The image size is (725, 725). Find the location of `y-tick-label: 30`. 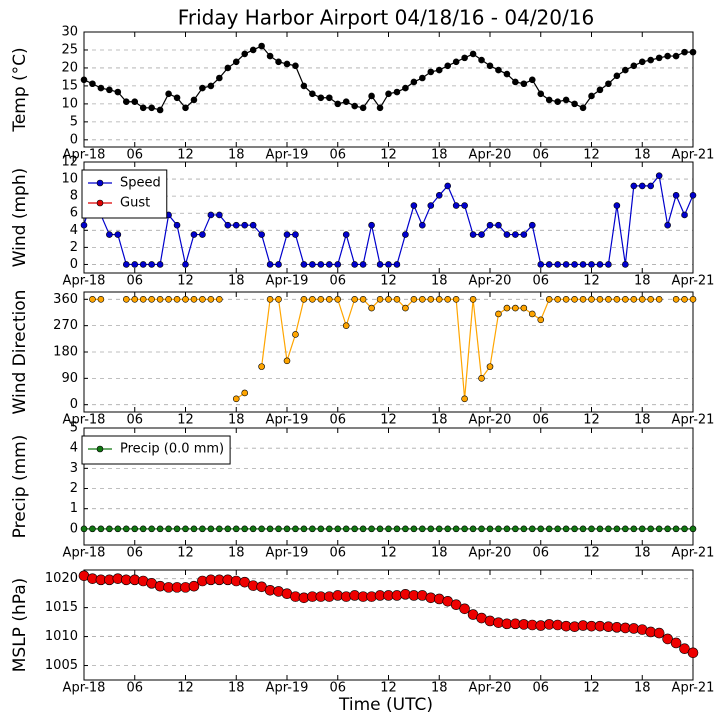

y-tick-label: 30 is located at coordinates (69, 32).